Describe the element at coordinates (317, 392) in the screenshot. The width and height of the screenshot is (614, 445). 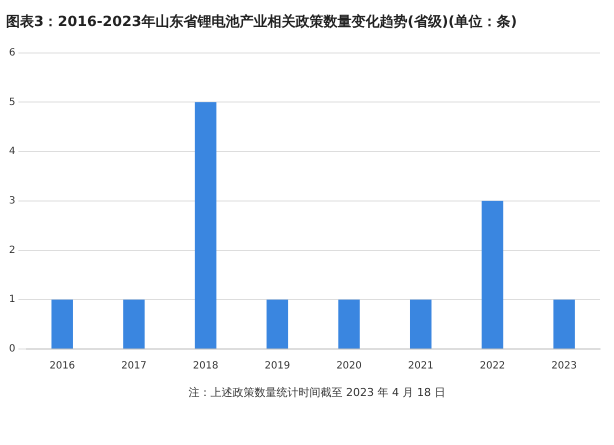
I see `text: 注：上述政策数量统计时间截至 2023 年 4 月 18 日` at that location.